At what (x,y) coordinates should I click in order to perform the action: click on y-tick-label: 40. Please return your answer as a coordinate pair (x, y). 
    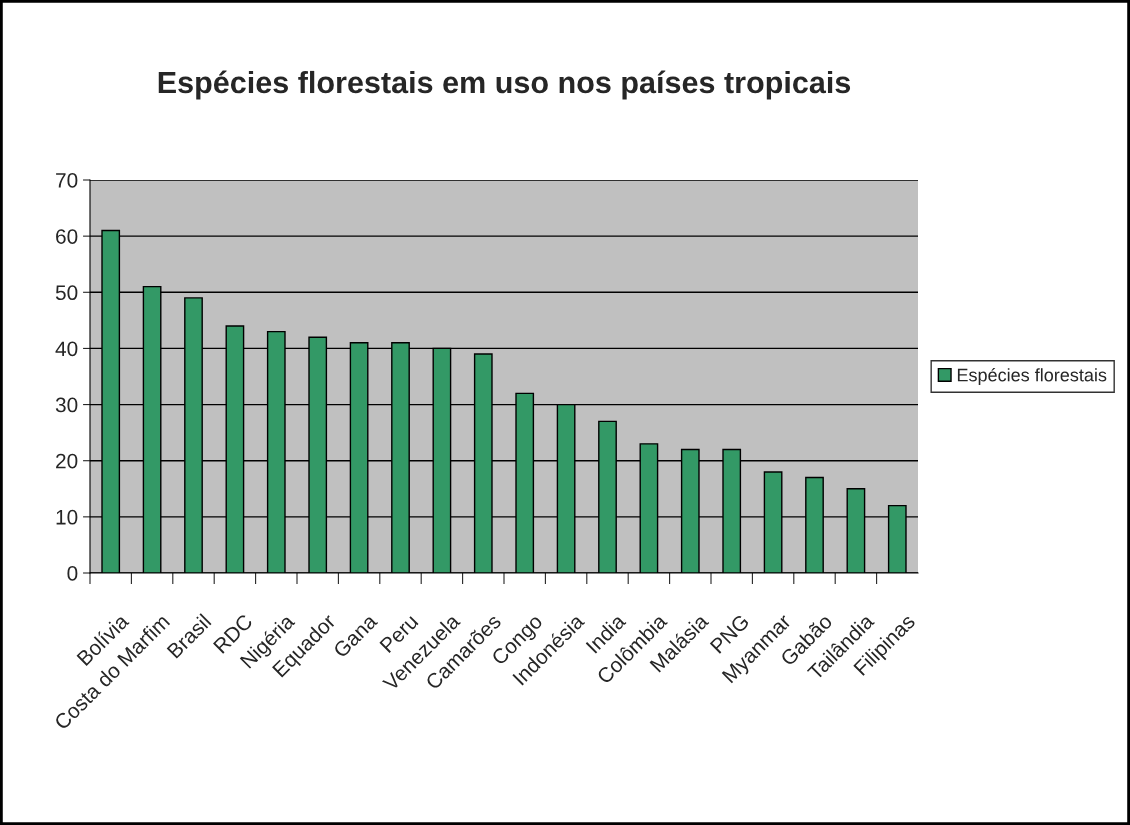
    Looking at the image, I should click on (66, 349).